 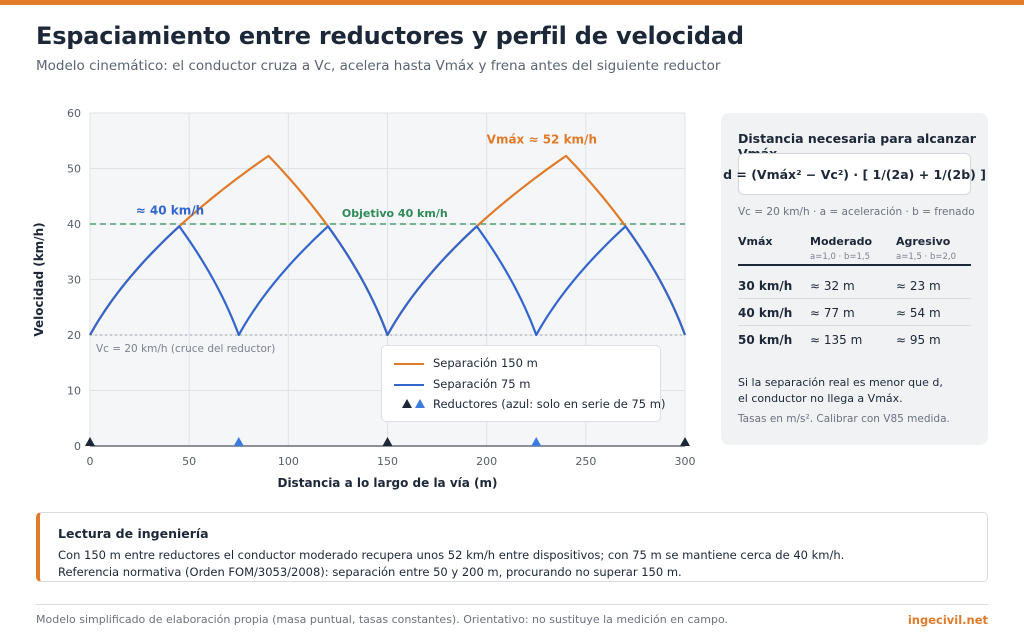 I want to click on table-cell-agresivo: ≈ 54 m, so click(x=918, y=313).